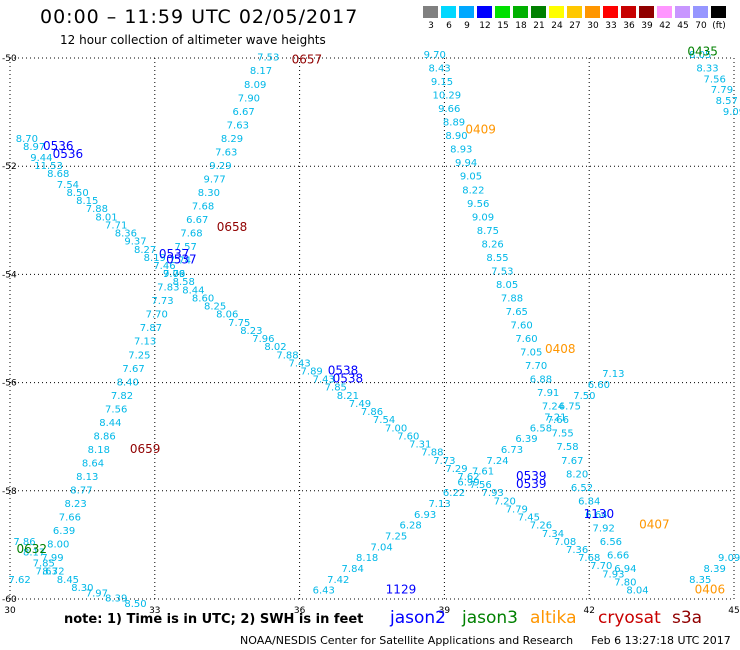  I want to click on satellite-legend-jason2: jason2, so click(418, 618).